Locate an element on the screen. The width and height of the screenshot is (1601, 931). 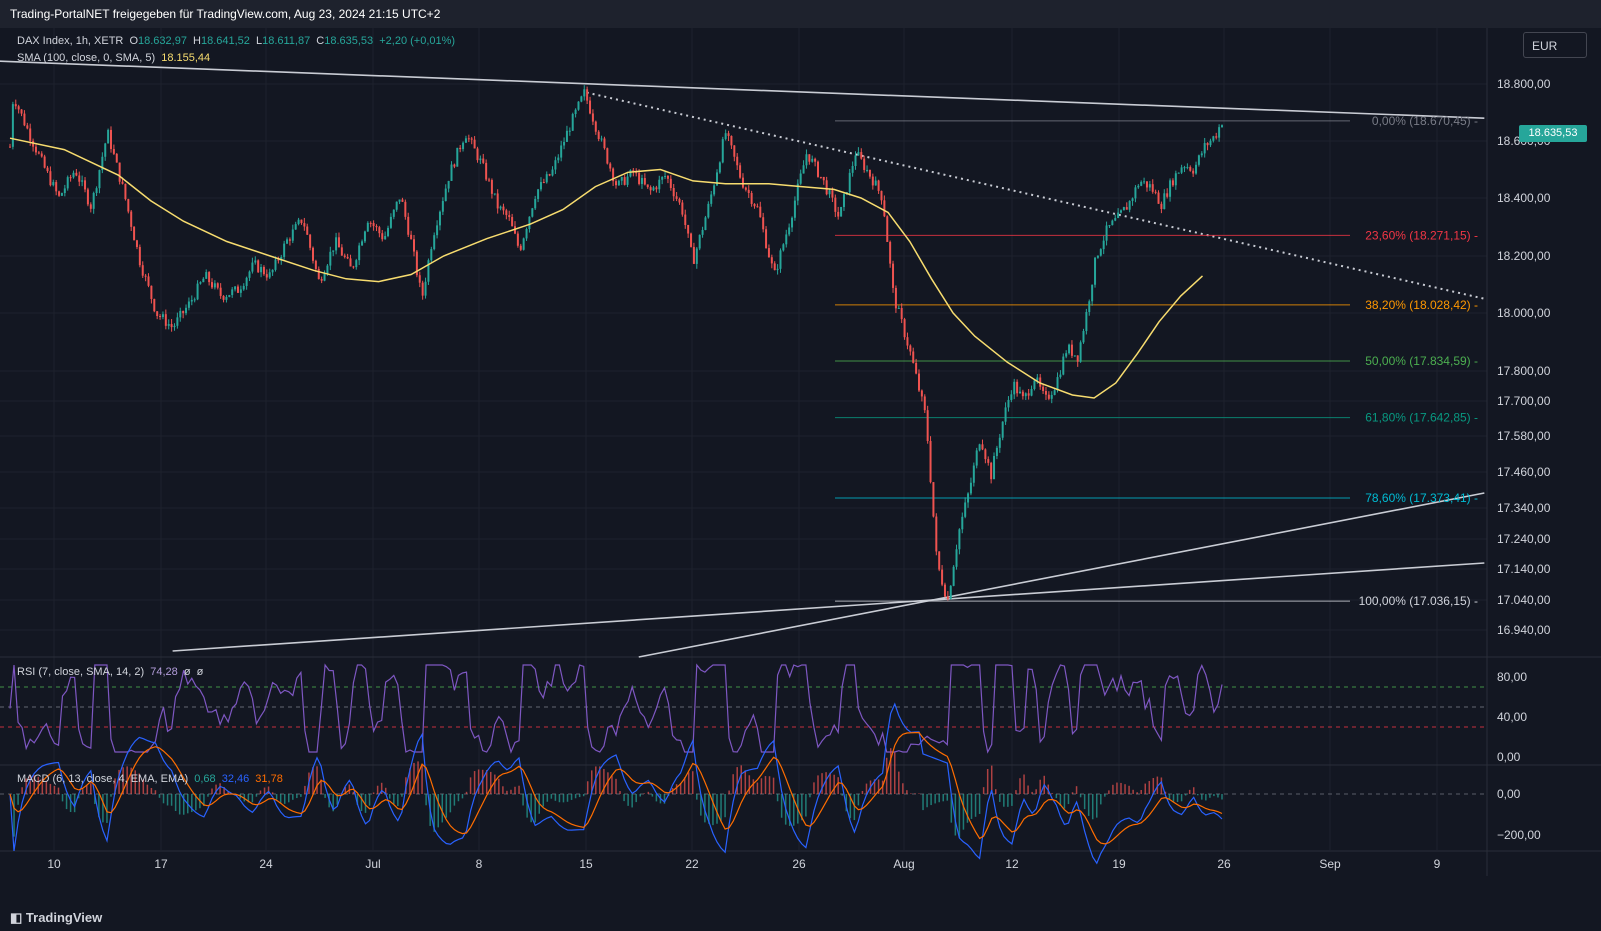
tradingview-logo: ◧ TradingView is located at coordinates (56, 918).